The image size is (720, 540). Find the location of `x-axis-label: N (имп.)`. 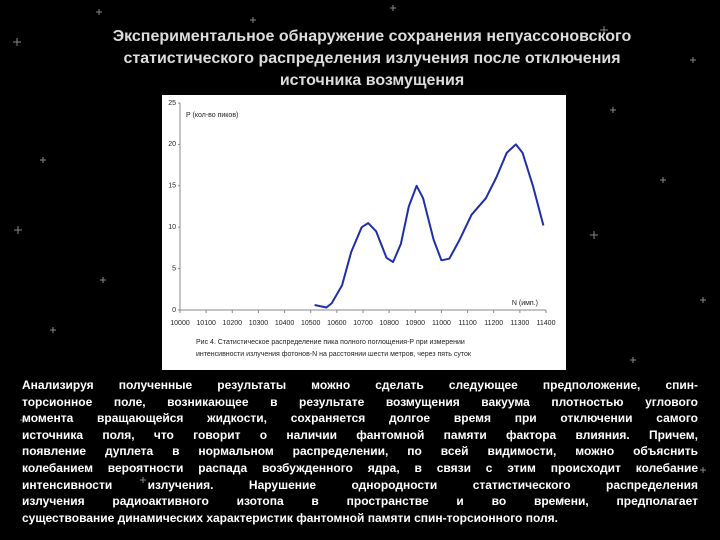

x-axis-label: N (имп.) is located at coordinates (525, 303).